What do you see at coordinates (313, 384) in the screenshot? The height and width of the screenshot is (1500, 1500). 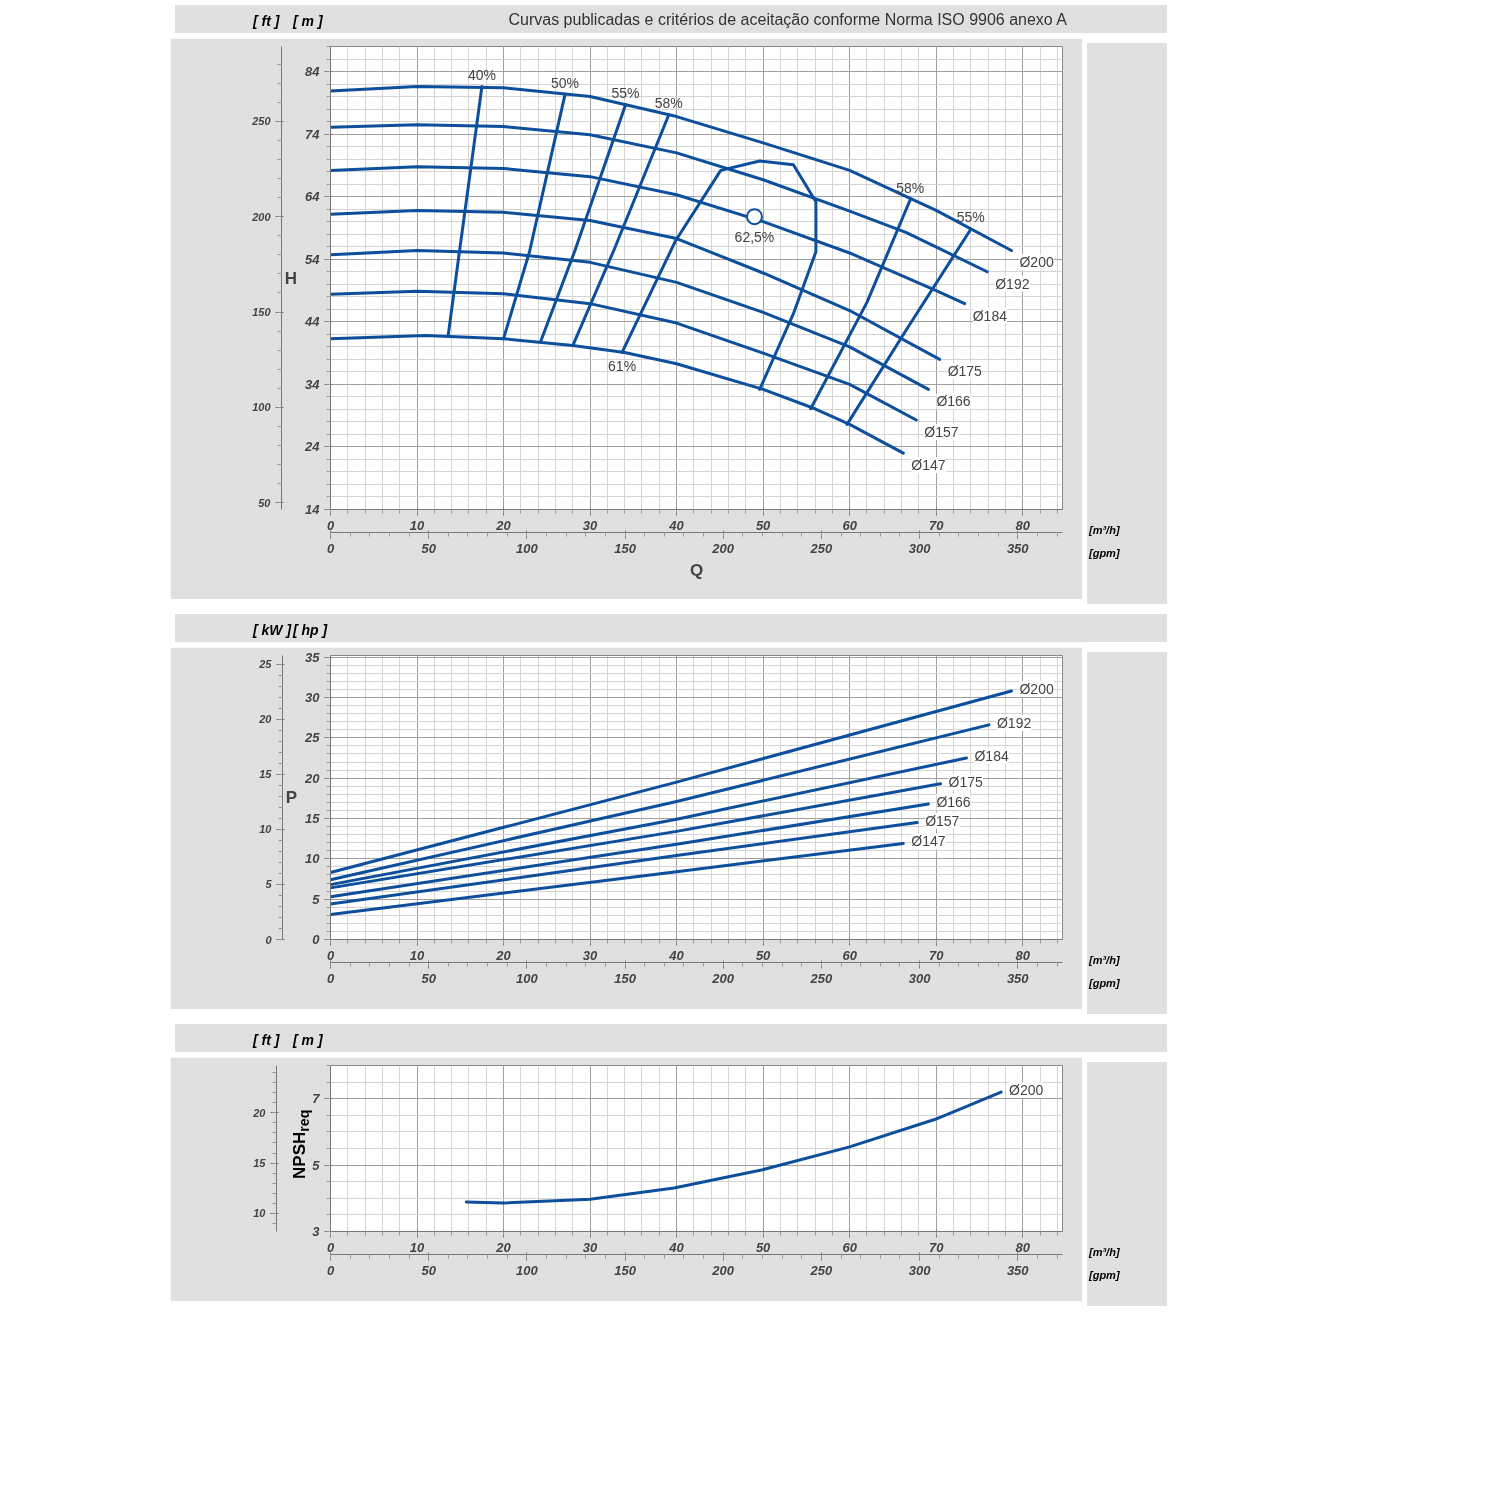 I see `y-tick-label: 34` at bounding box center [313, 384].